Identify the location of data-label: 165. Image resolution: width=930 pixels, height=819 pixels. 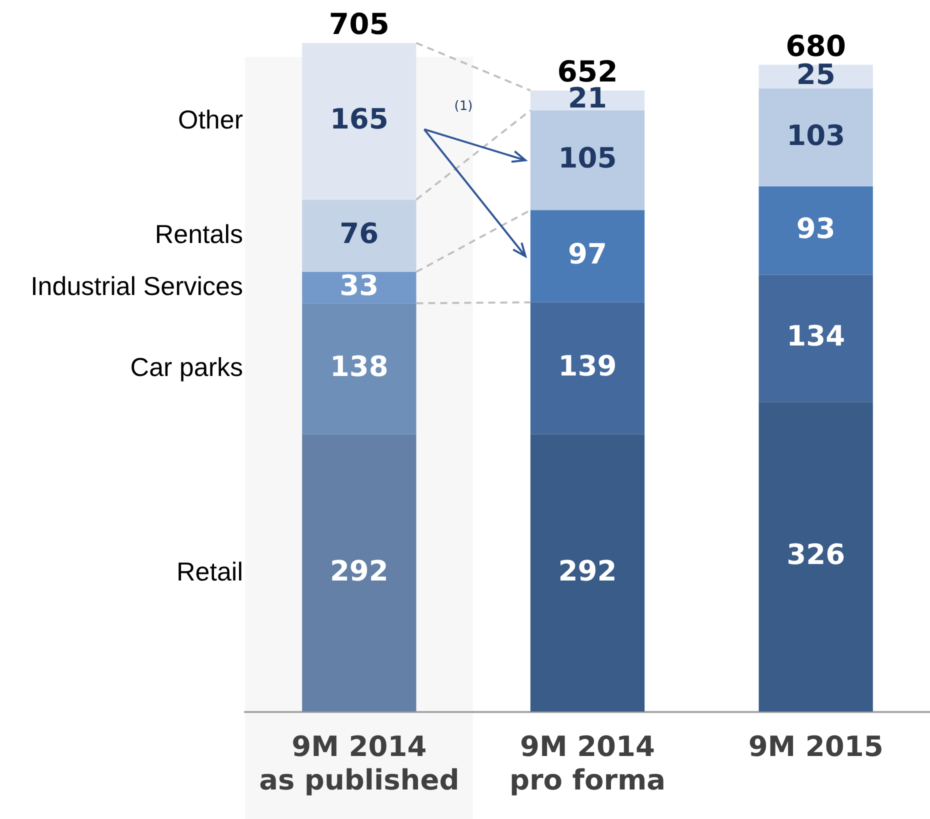
(359, 119).